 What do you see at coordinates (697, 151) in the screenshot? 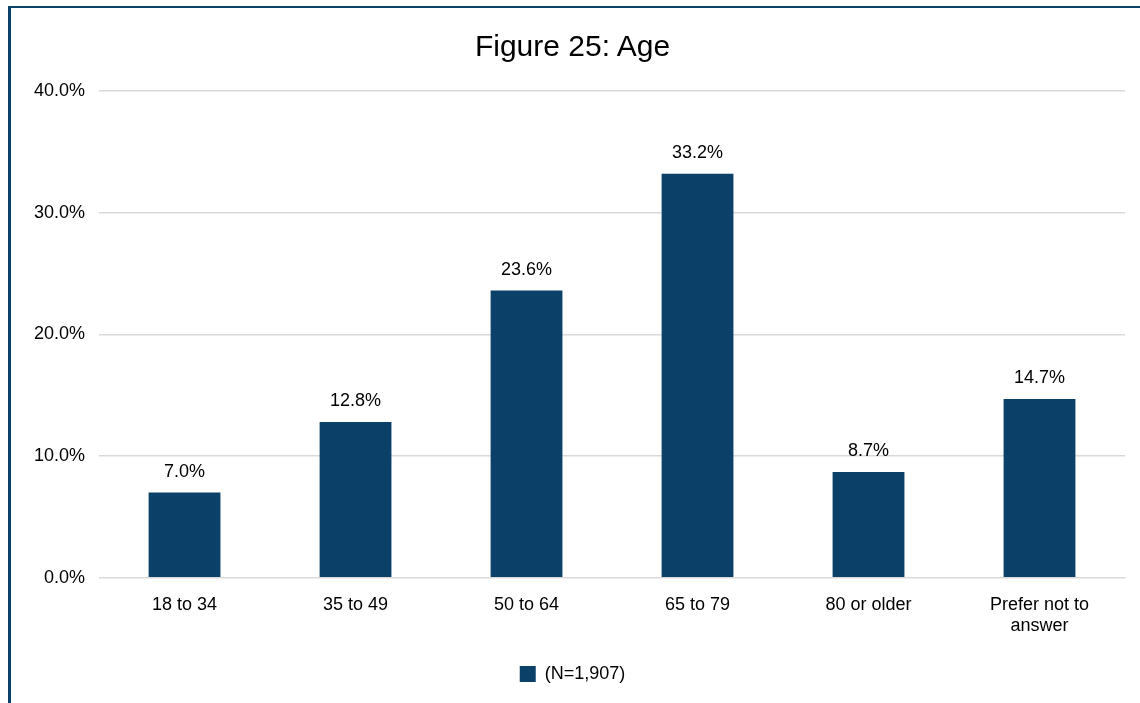
I see `data-label: 33.2%` at bounding box center [697, 151].